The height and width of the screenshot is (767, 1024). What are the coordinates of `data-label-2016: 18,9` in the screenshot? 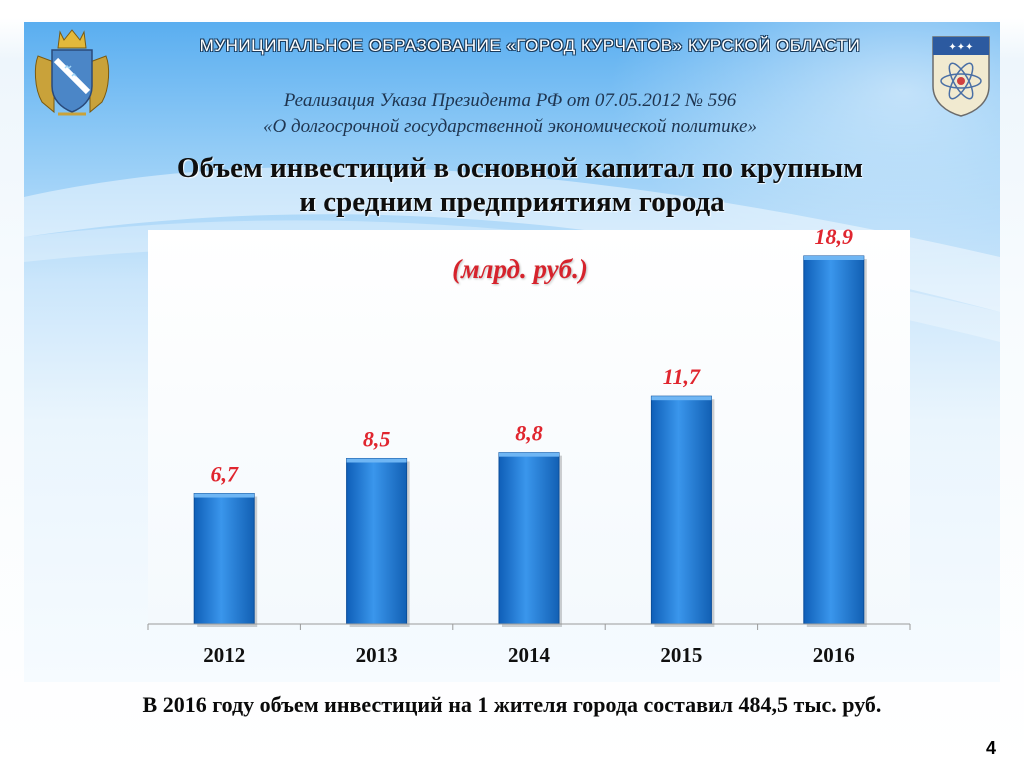 It's located at (834, 236).